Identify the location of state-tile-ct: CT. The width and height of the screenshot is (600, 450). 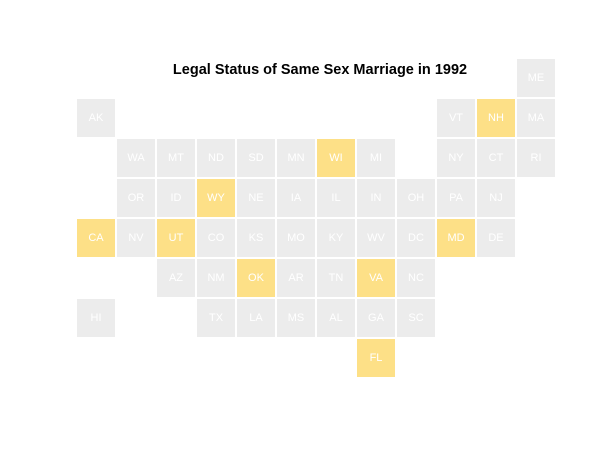
(496, 158).